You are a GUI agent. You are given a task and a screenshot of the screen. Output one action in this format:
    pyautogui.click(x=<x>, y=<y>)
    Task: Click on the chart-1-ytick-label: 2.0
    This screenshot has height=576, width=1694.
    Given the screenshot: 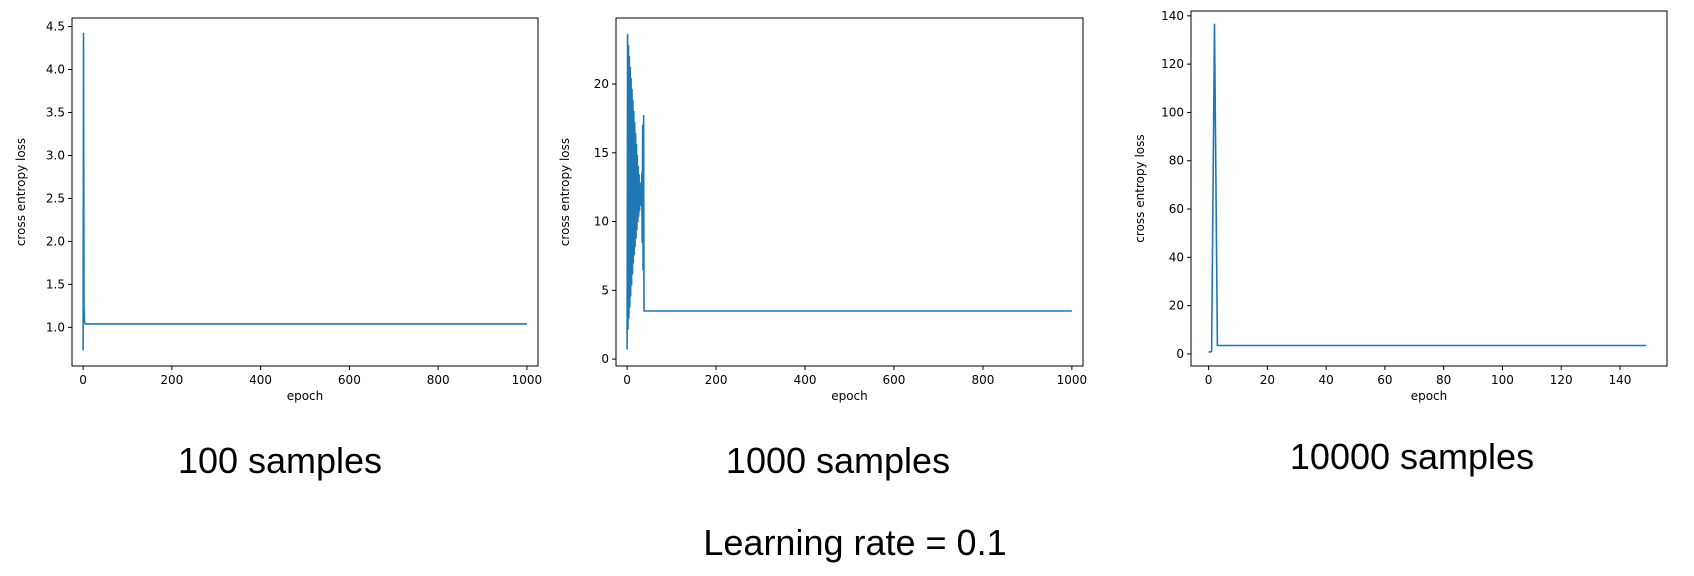 What is the action you would take?
    pyautogui.click(x=55, y=241)
    